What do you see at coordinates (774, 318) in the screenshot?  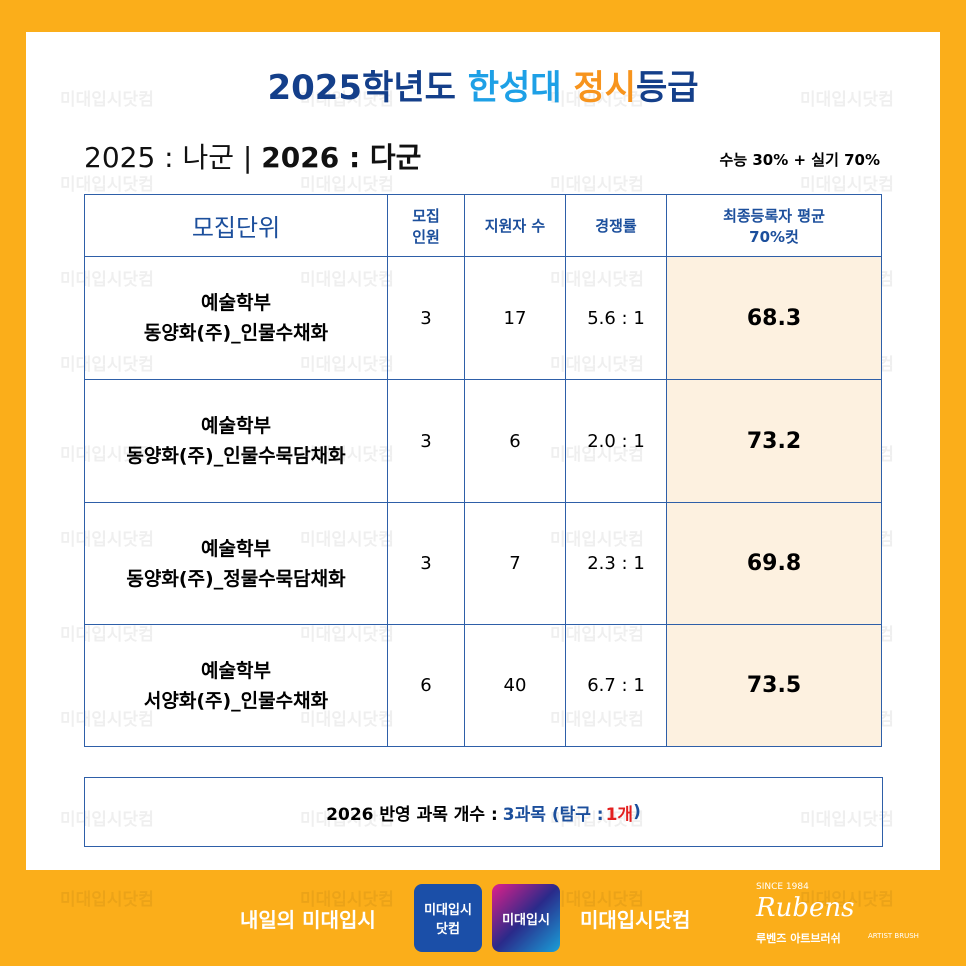 I see `table-cell: 68.3` at bounding box center [774, 318].